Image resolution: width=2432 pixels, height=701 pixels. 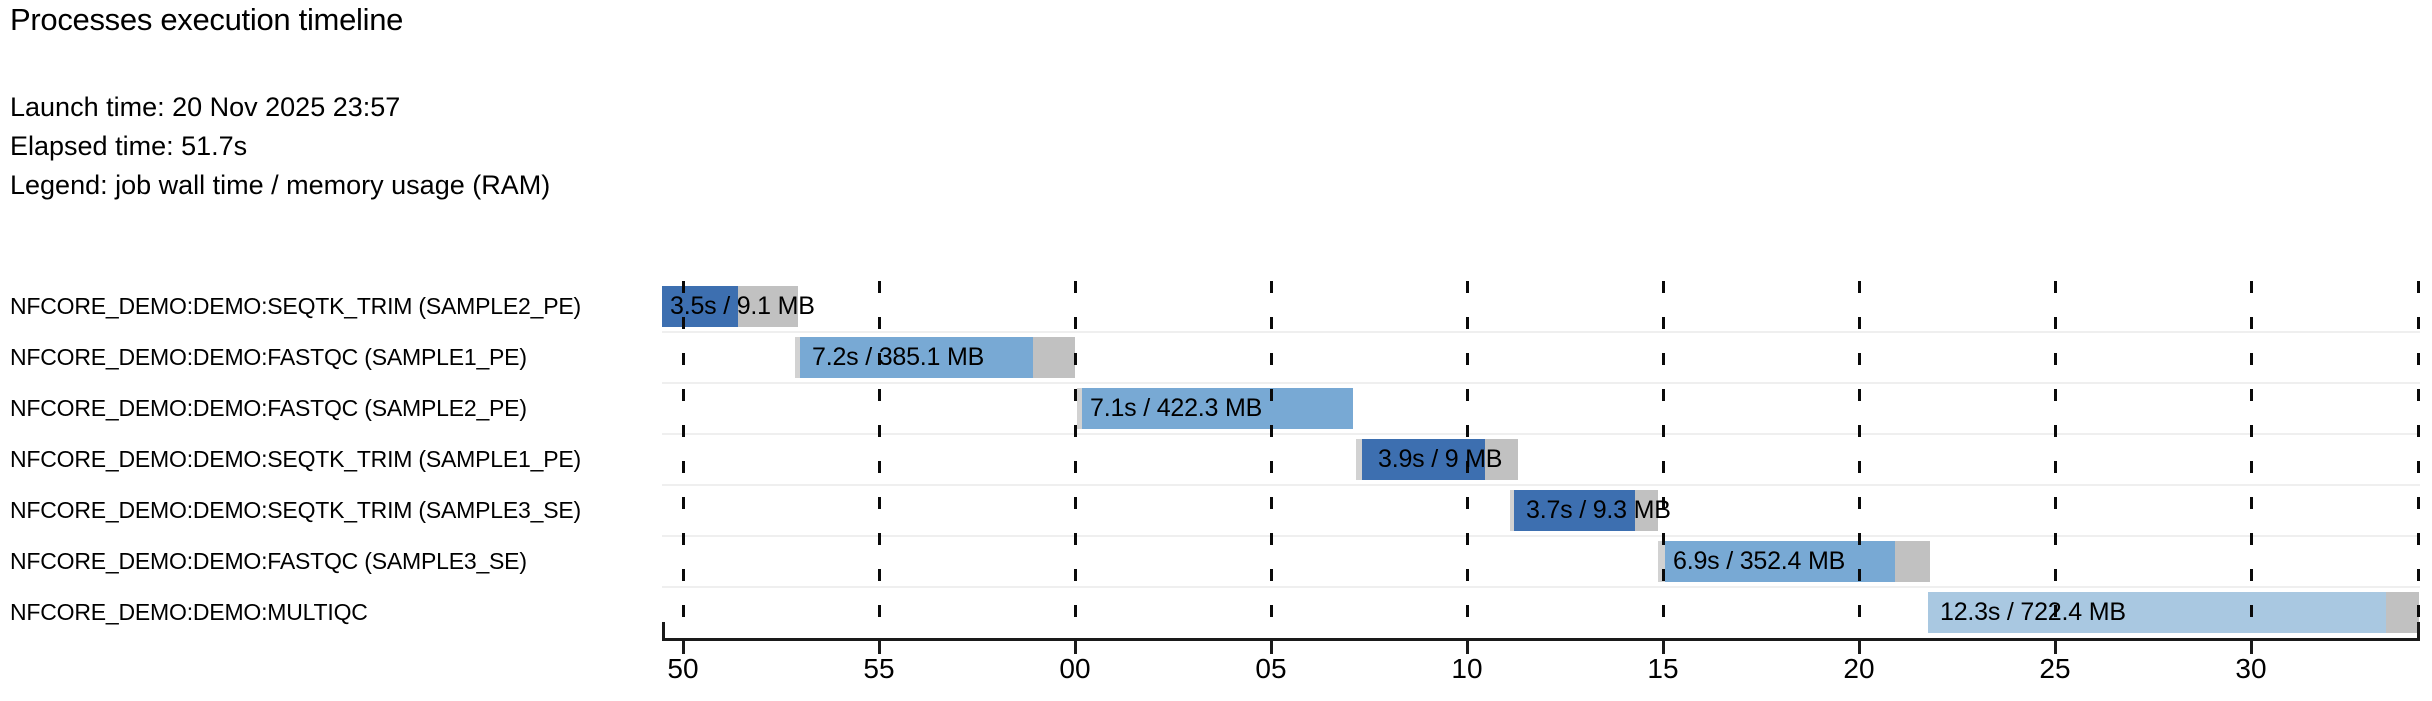 What do you see at coordinates (295, 510) in the screenshot?
I see `process-label: NFCORE_DEMO:DEMO:SEQTK_TRIM (SAMPLE3_SE)` at bounding box center [295, 510].